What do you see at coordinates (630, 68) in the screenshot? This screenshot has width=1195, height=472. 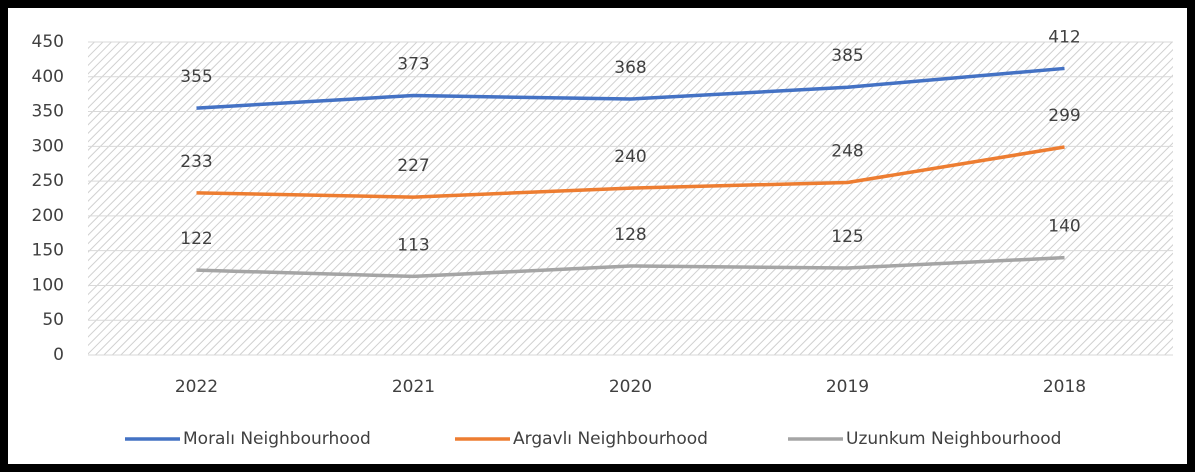 I see `data-label: 368` at bounding box center [630, 68].